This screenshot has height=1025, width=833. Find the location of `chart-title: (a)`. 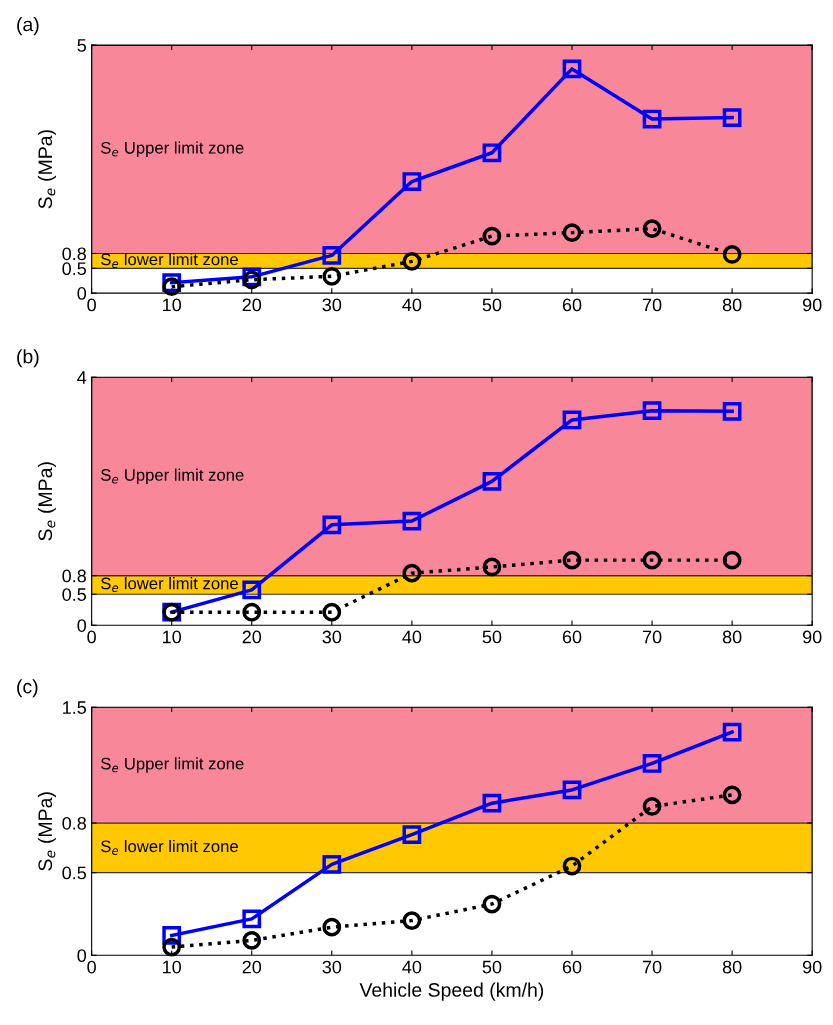

chart-title: (a) is located at coordinates (28, 26).